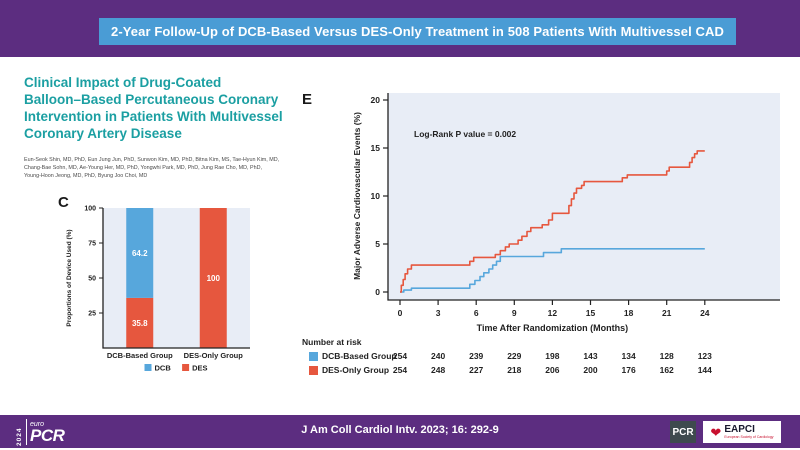 This screenshot has width=800, height=450. What do you see at coordinates (123, 82) in the screenshot?
I see `paper-title-line: Clinical Impact of Drug-Coated` at bounding box center [123, 82].